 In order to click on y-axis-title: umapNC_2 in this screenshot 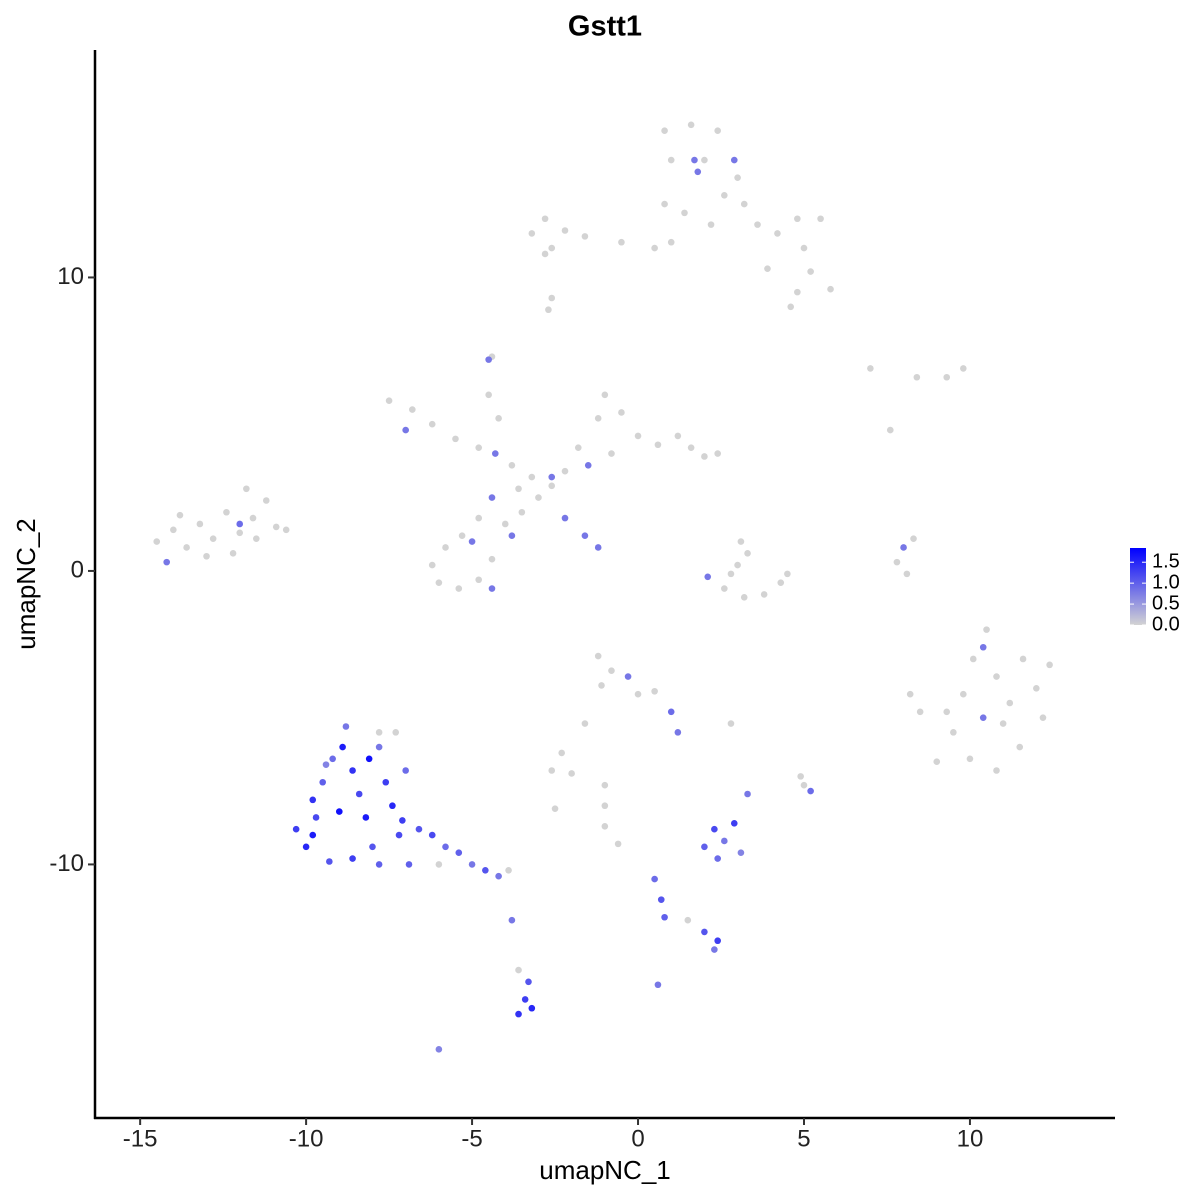, I will do `click(26, 584)`.